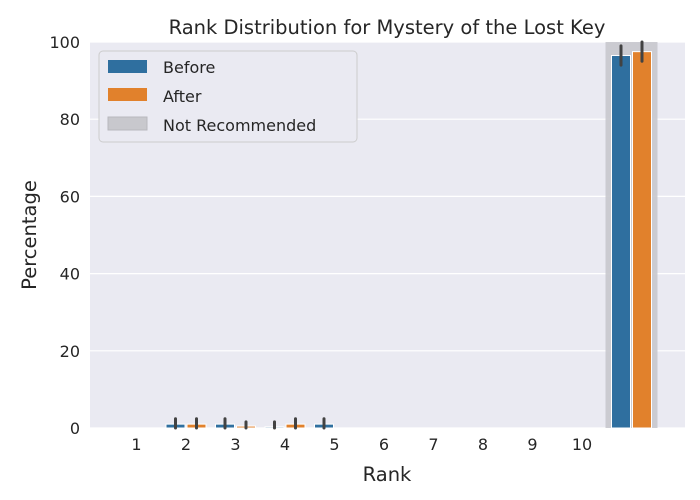  I want to click on x-tick-label: 6, so click(384, 444).